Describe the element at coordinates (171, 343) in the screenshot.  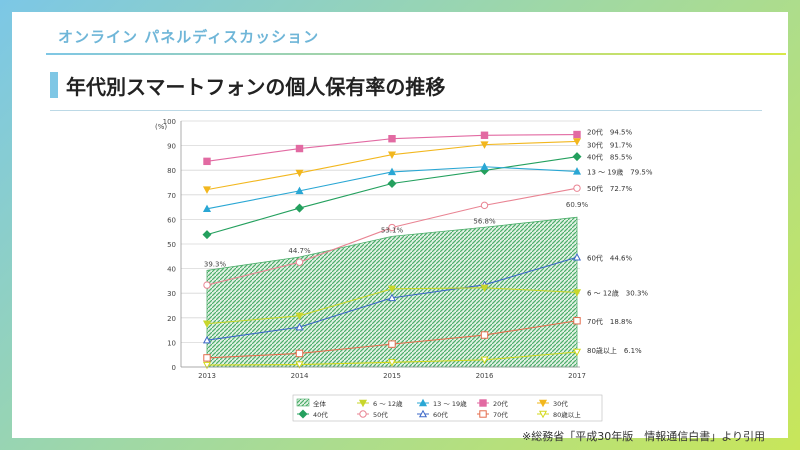
I see `y-tick-label: 10` at that location.